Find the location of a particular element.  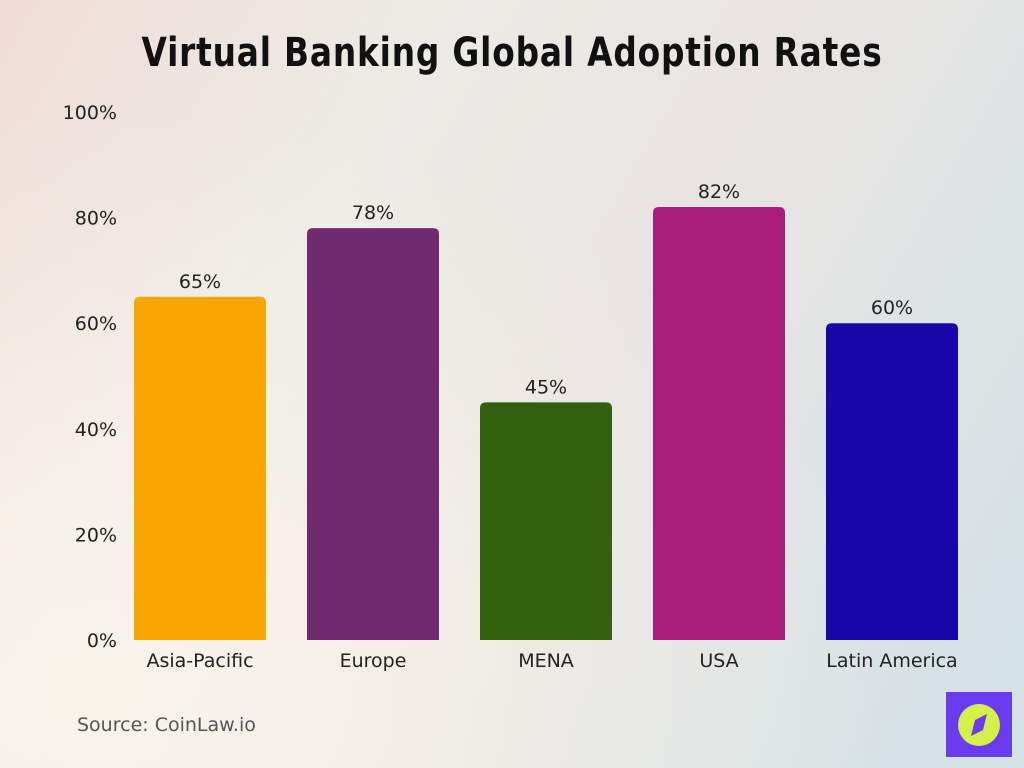

compass-icon is located at coordinates (979, 725).